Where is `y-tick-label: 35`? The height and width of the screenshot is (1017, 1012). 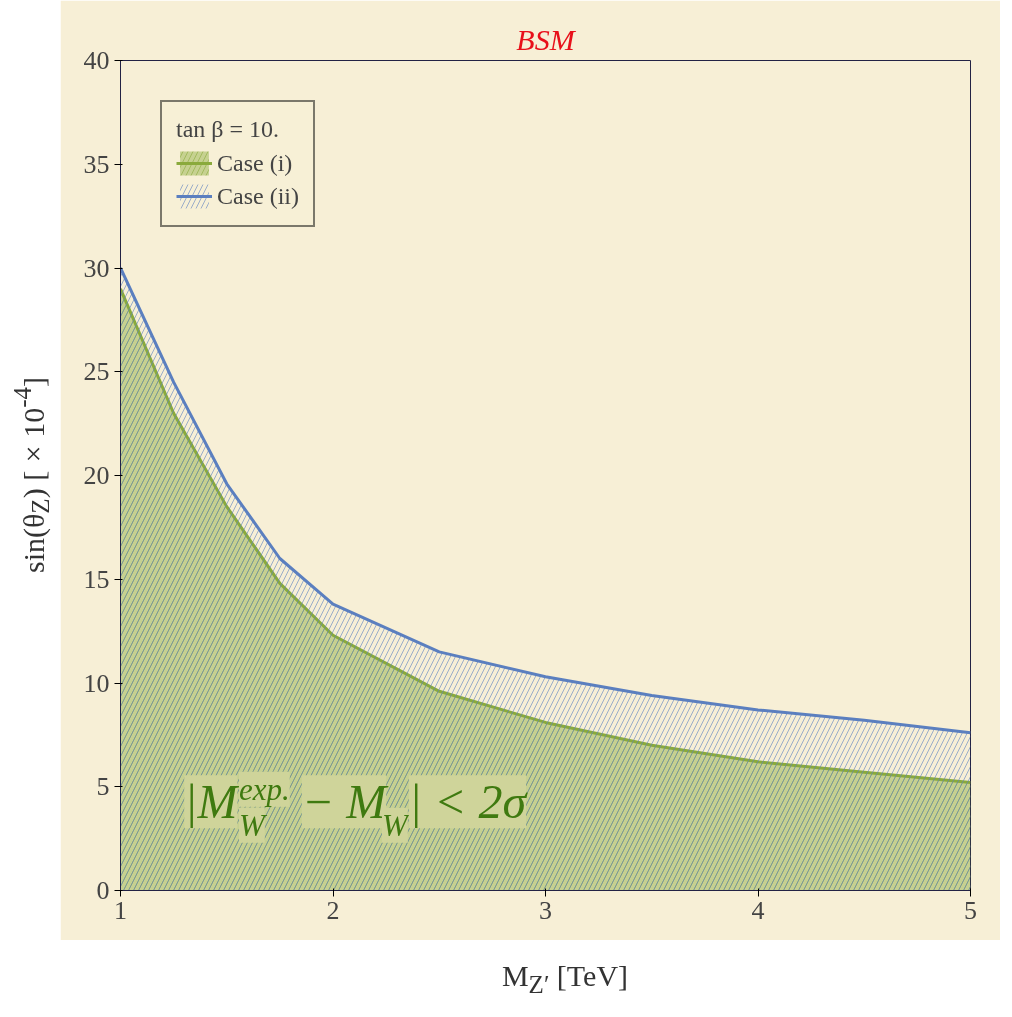
y-tick-label: 35 is located at coordinates (96, 164).